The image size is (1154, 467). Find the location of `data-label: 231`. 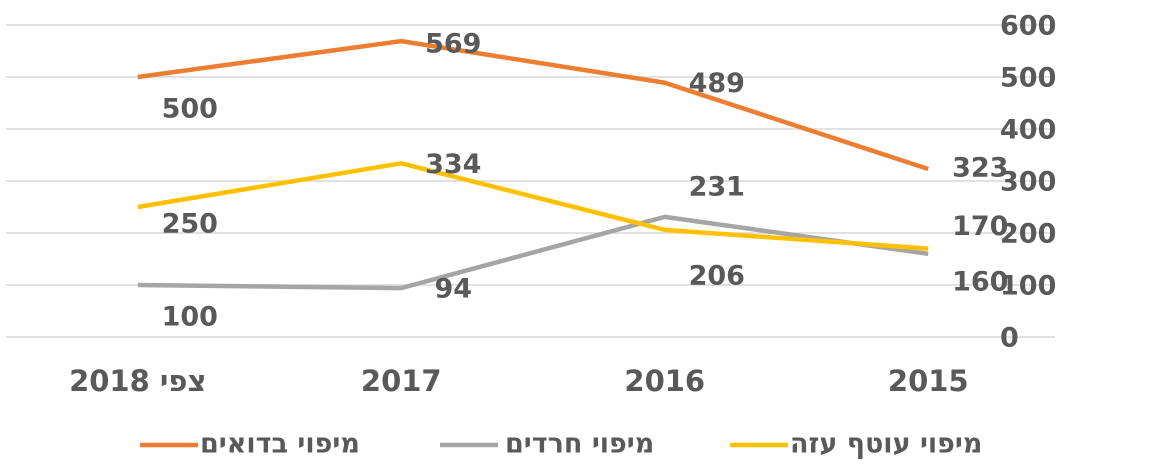

data-label: 231 is located at coordinates (717, 186).